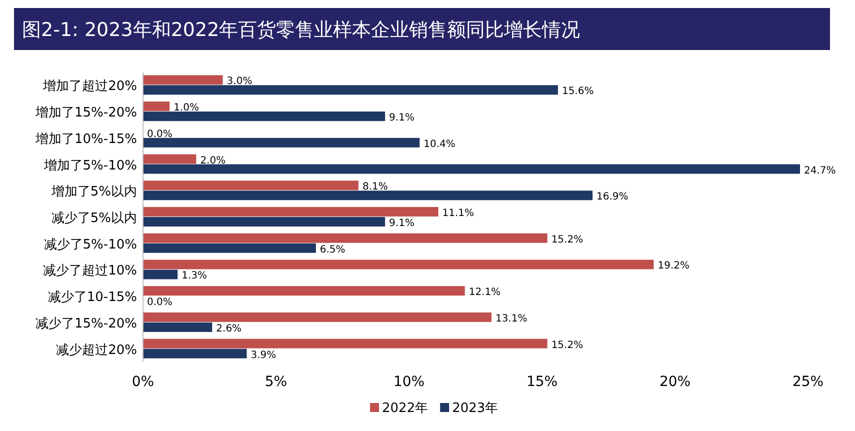 This screenshot has height=431, width=855. I want to click on x-tick-label: 25%, so click(808, 382).